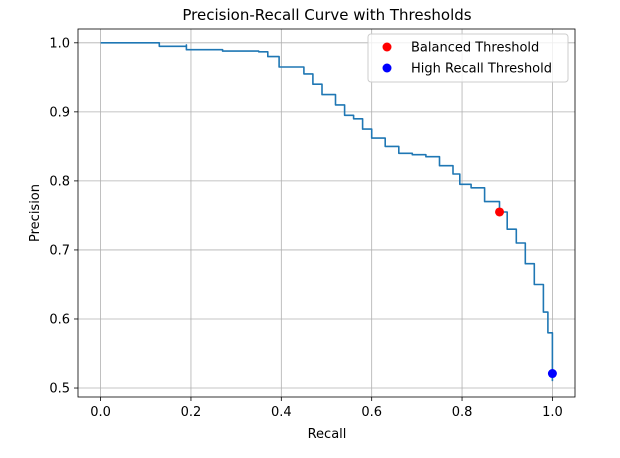 This screenshot has width=620, height=458. What do you see at coordinates (59, 250) in the screenshot?
I see `y-tick-label: 0.7` at bounding box center [59, 250].